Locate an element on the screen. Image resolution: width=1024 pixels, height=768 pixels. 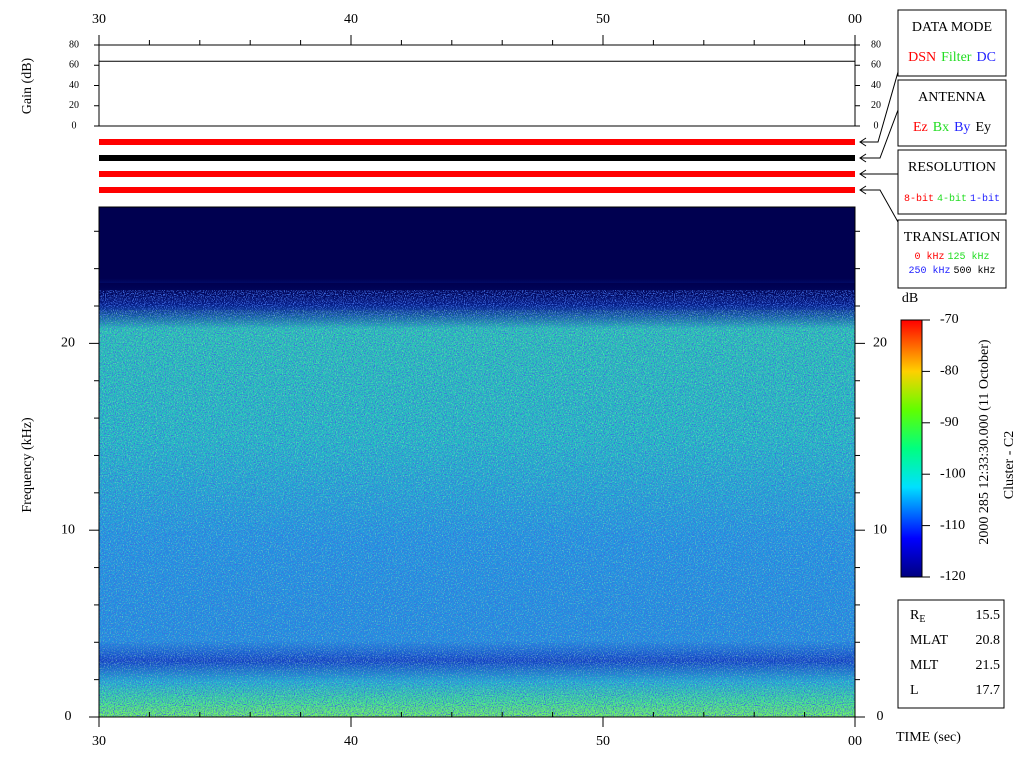
info-label-sub: E is located at coordinates (922, 619).